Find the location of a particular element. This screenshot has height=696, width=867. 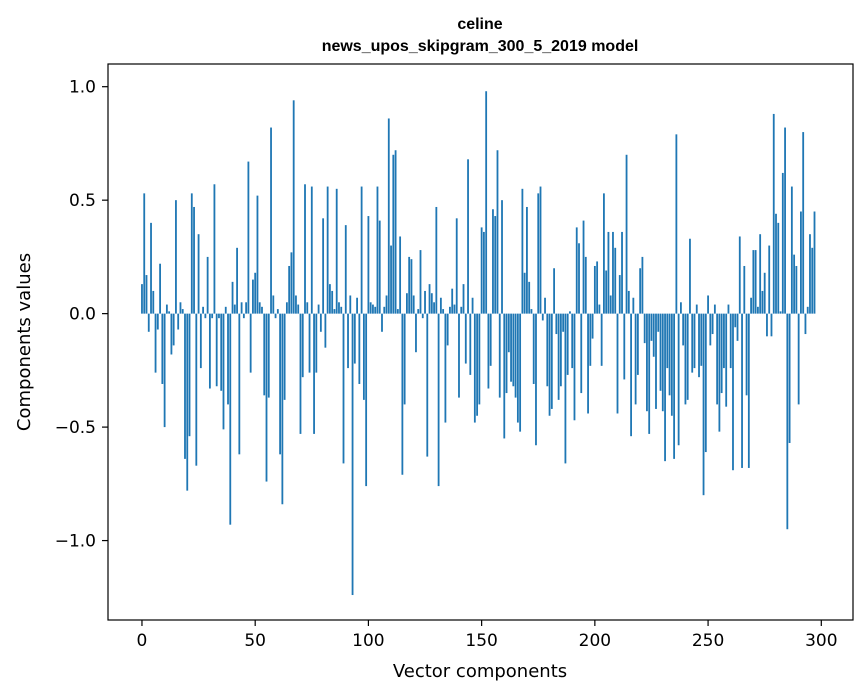

x-tick-label: 200 is located at coordinates (595, 641).